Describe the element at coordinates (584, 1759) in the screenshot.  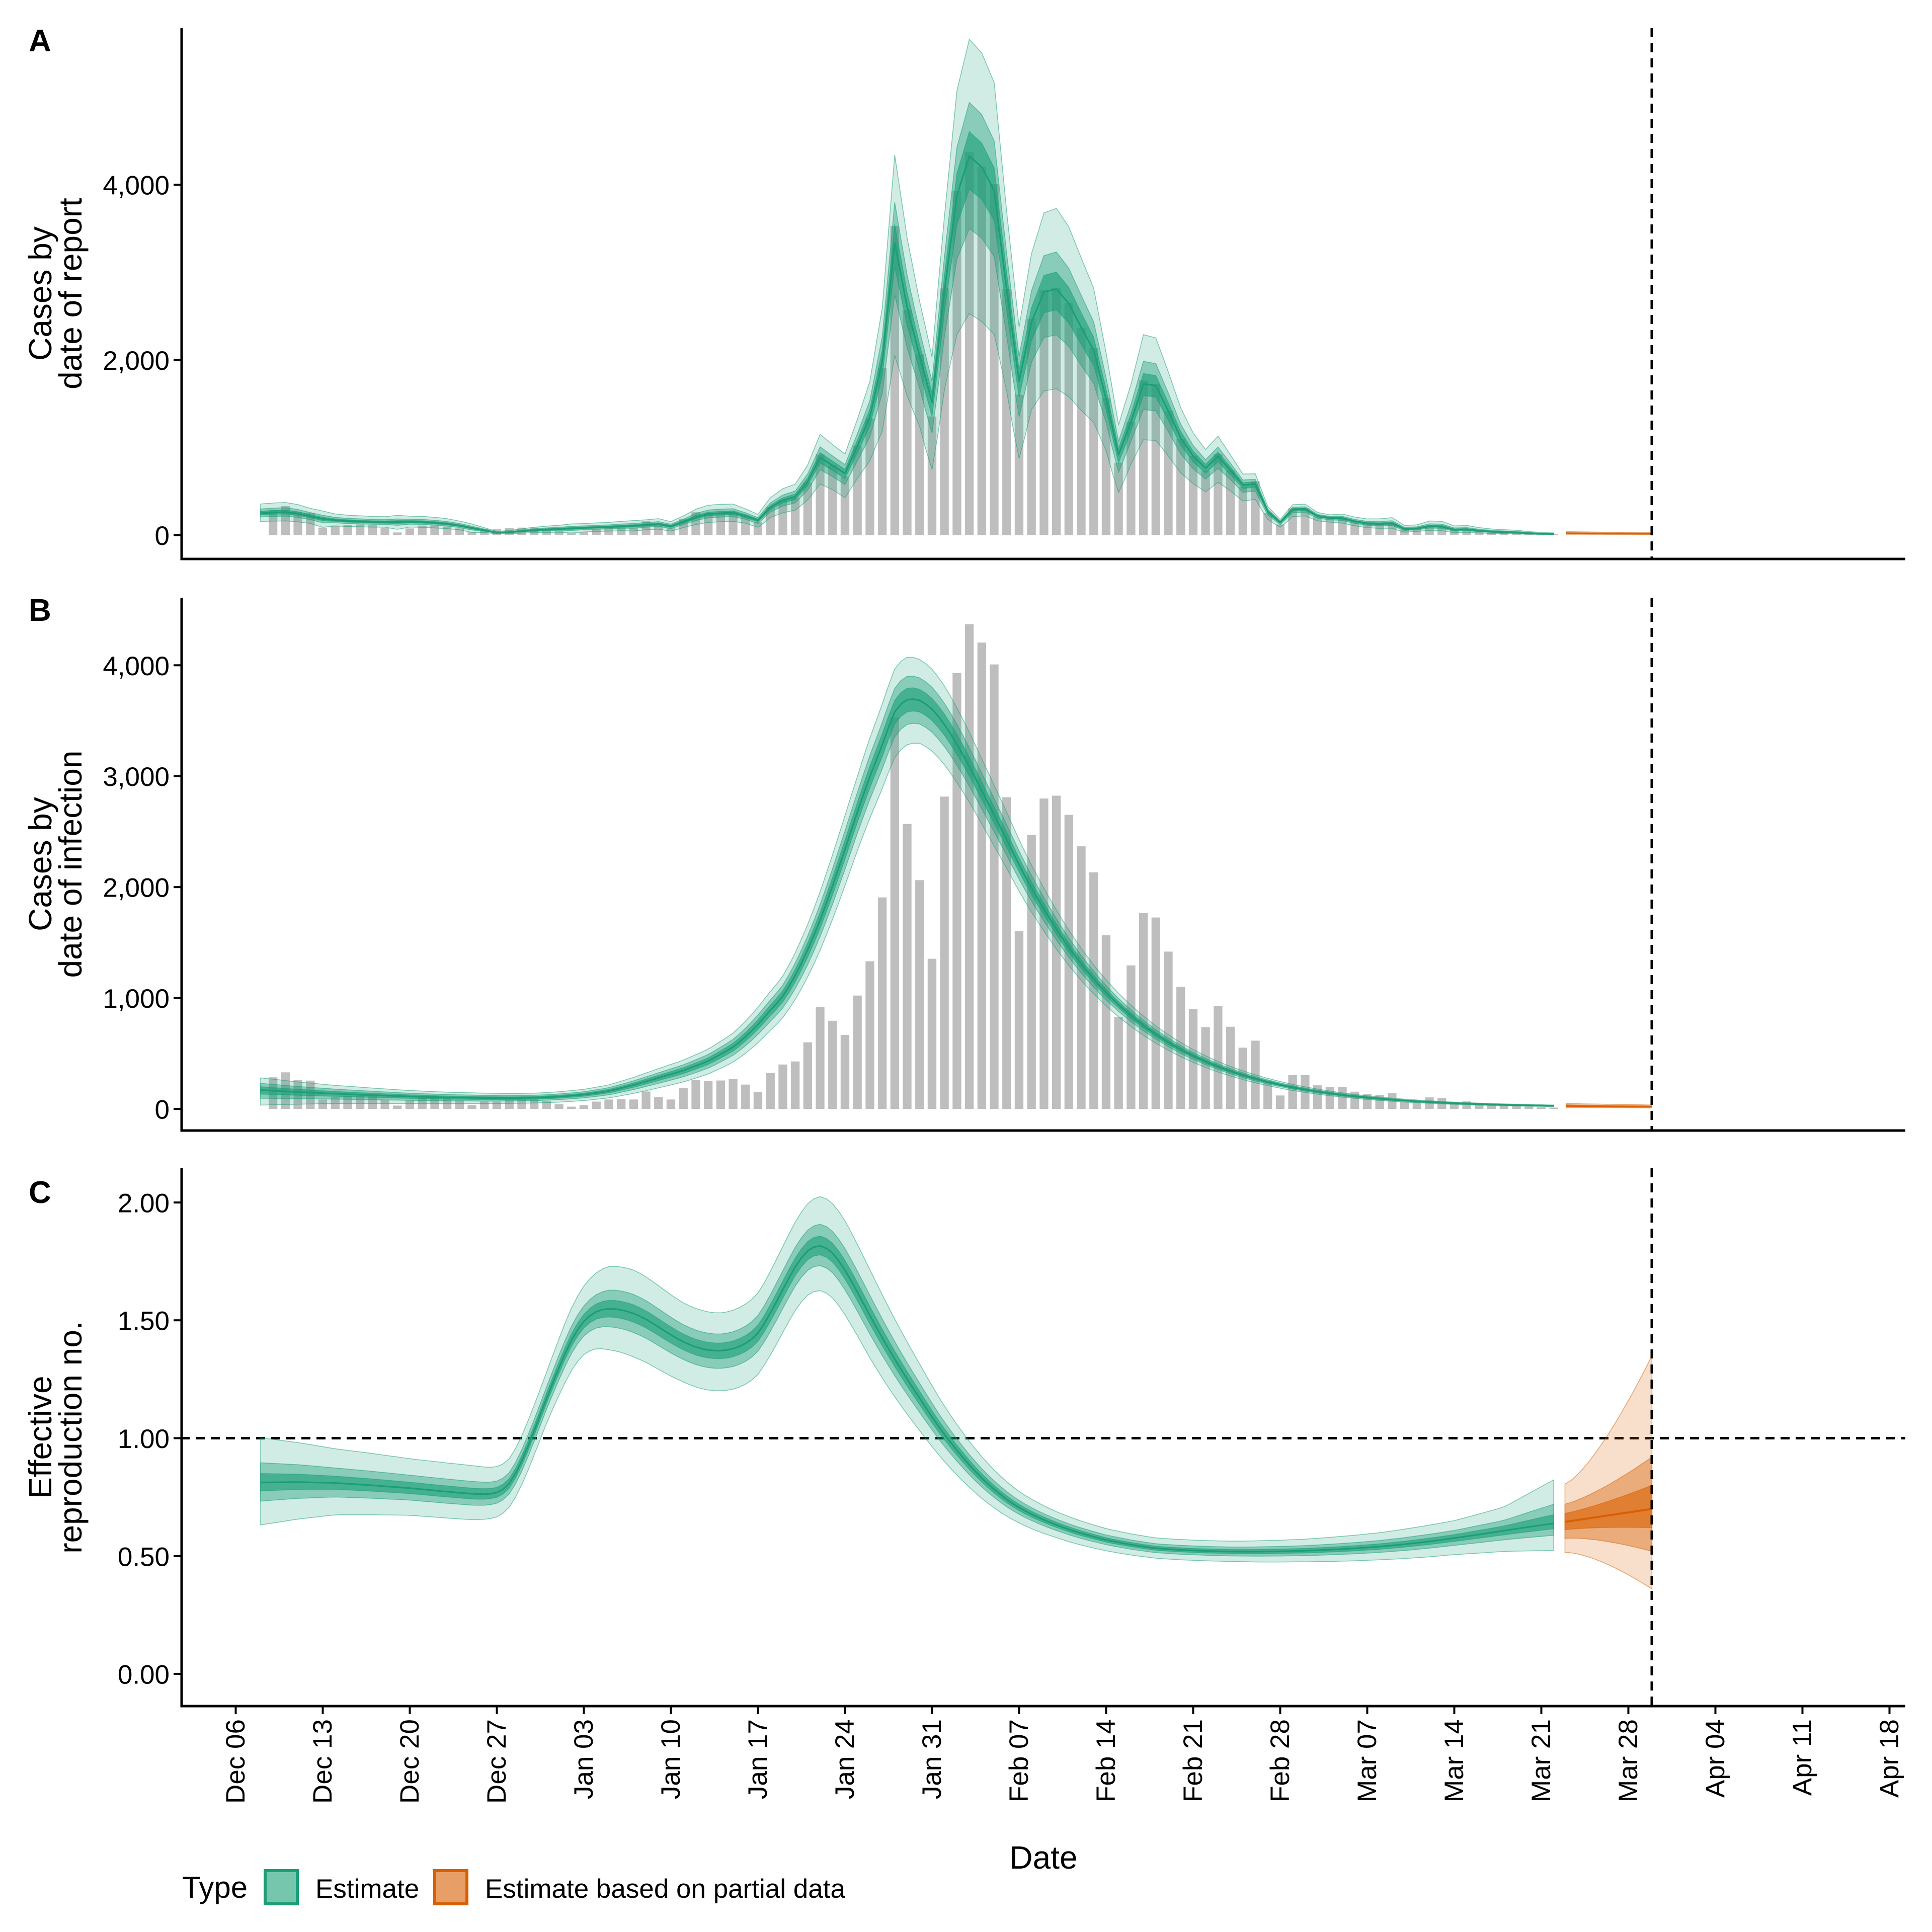
I see `svg-text: Jan 03` at that location.